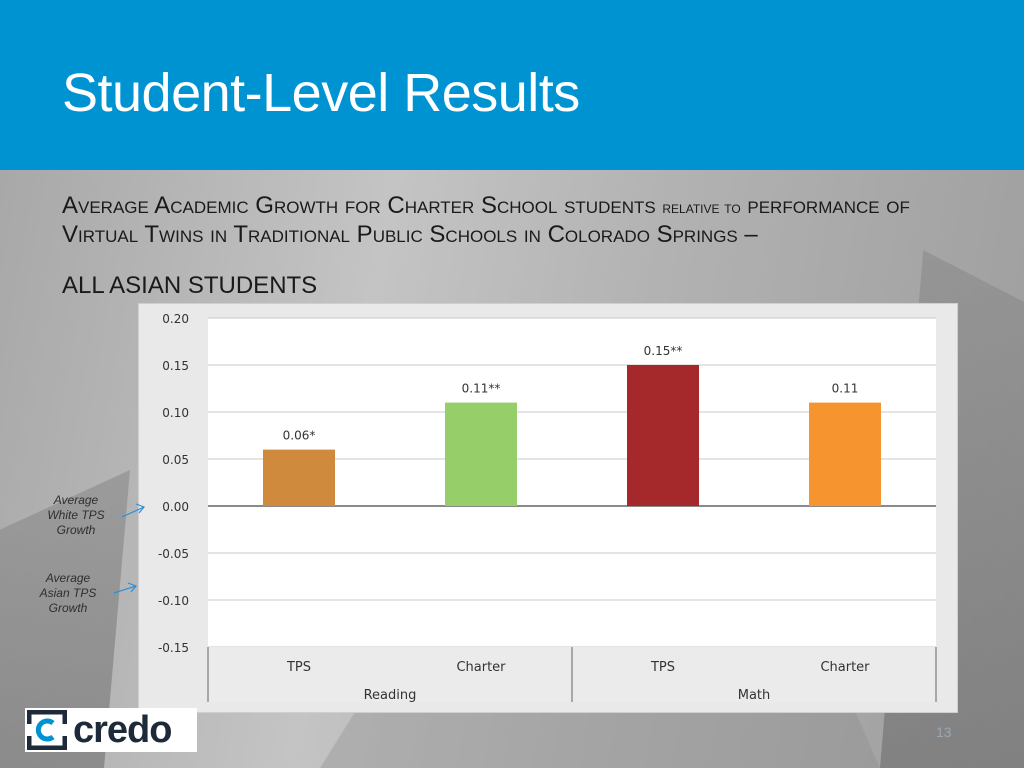 The height and width of the screenshot is (768, 1024). What do you see at coordinates (175, 460) in the screenshot?
I see `y-tick-label: 0.05` at bounding box center [175, 460].